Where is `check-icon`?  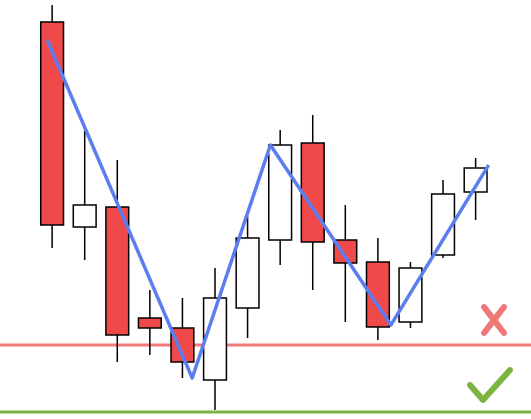 check-icon is located at coordinates (490, 385).